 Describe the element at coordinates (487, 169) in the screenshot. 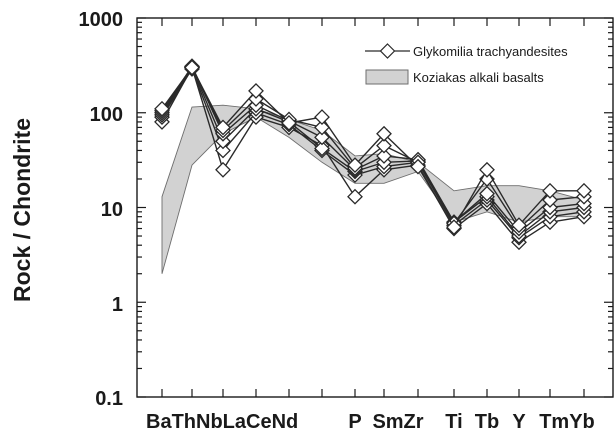

I see `series-6-point-tb` at that location.